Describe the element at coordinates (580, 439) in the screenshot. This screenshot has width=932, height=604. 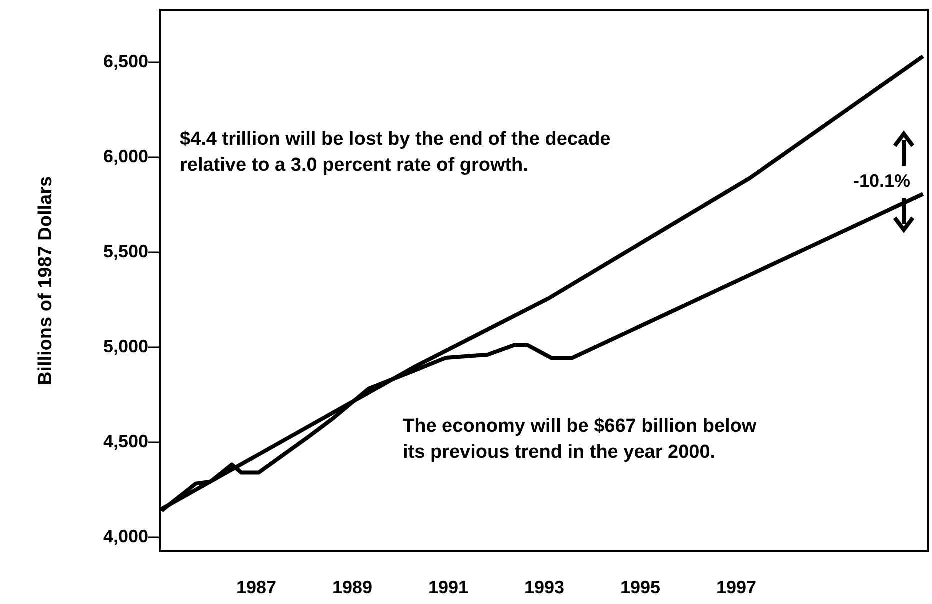
I see `annotation: The economy will be $667 billion below its previous trend in the year 2000.` at that location.